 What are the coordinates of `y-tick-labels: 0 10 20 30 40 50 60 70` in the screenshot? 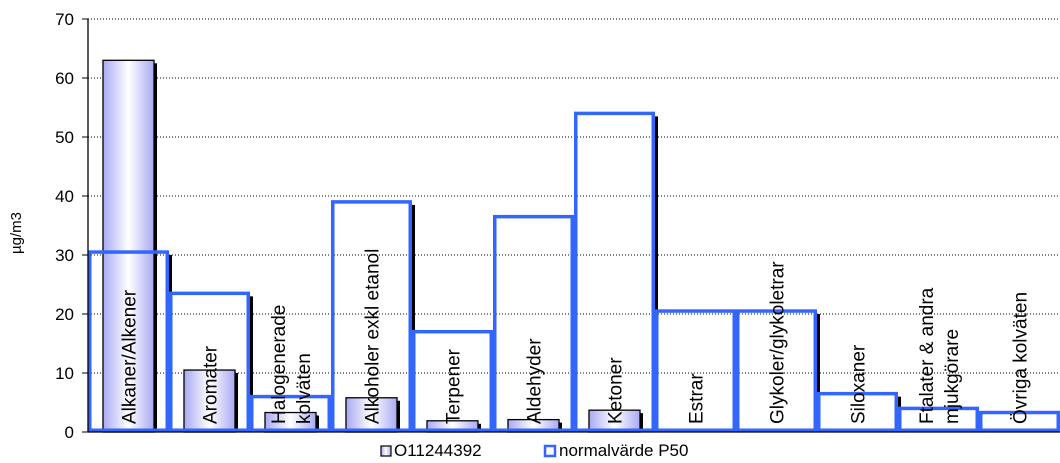 It's located at (71, 226).